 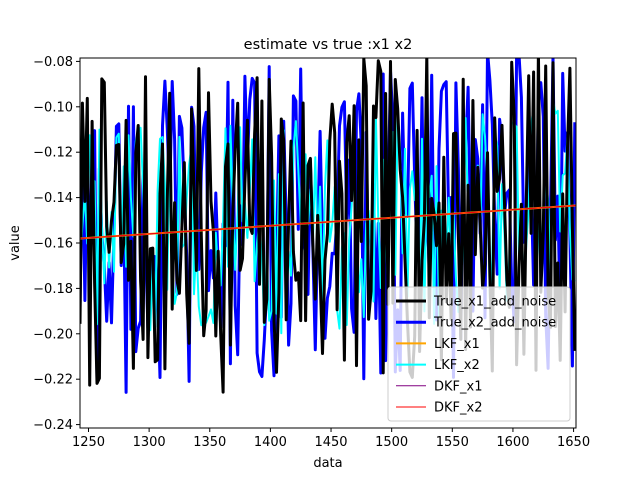 What do you see at coordinates (328, 45) in the screenshot?
I see `chart-title: estimate vs true :x1 x2` at bounding box center [328, 45].